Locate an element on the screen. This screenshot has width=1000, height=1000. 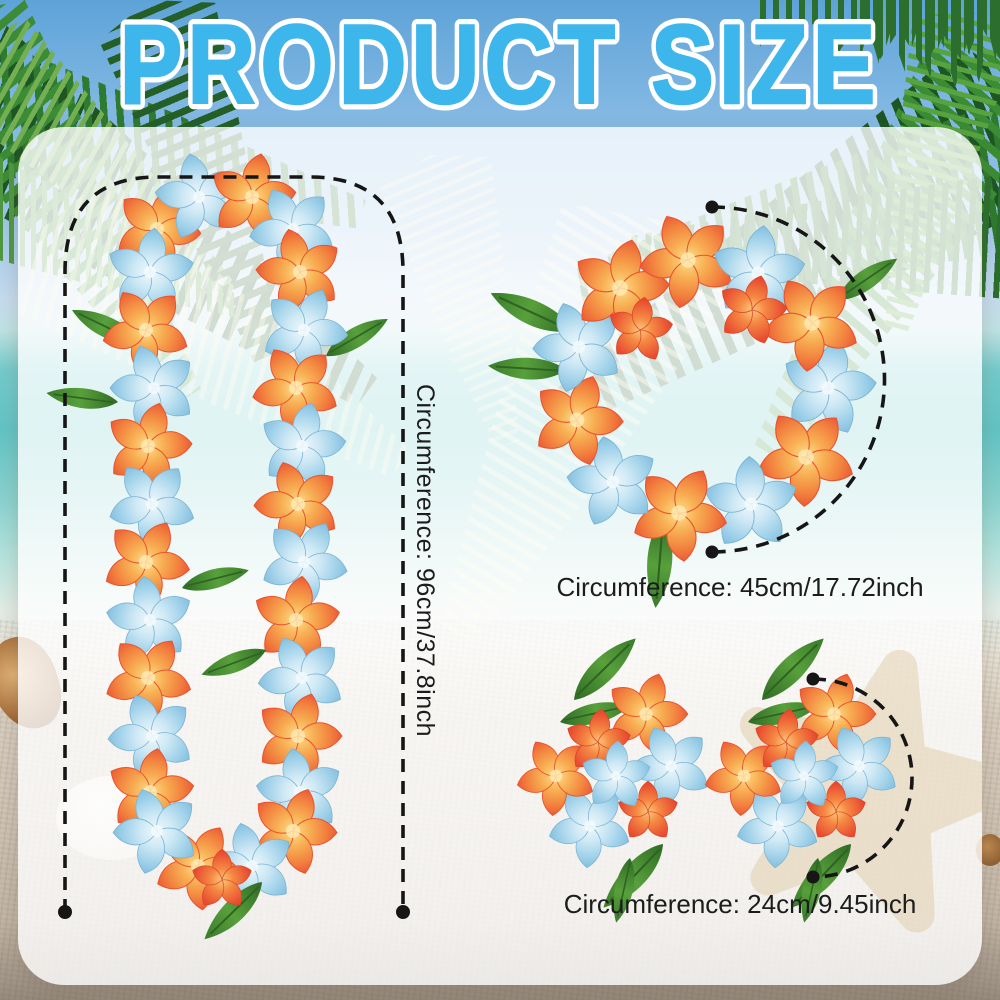
page-title-outline: PRODUCT SIZE is located at coordinates (500, 64).